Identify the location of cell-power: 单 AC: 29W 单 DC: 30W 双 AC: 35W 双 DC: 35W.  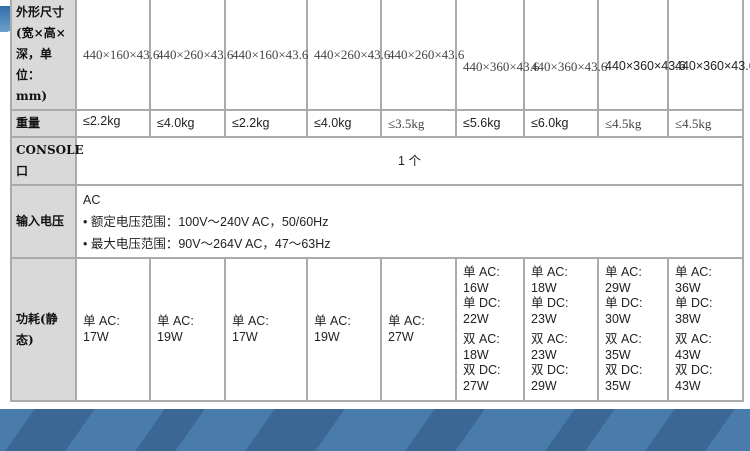
(633, 329).